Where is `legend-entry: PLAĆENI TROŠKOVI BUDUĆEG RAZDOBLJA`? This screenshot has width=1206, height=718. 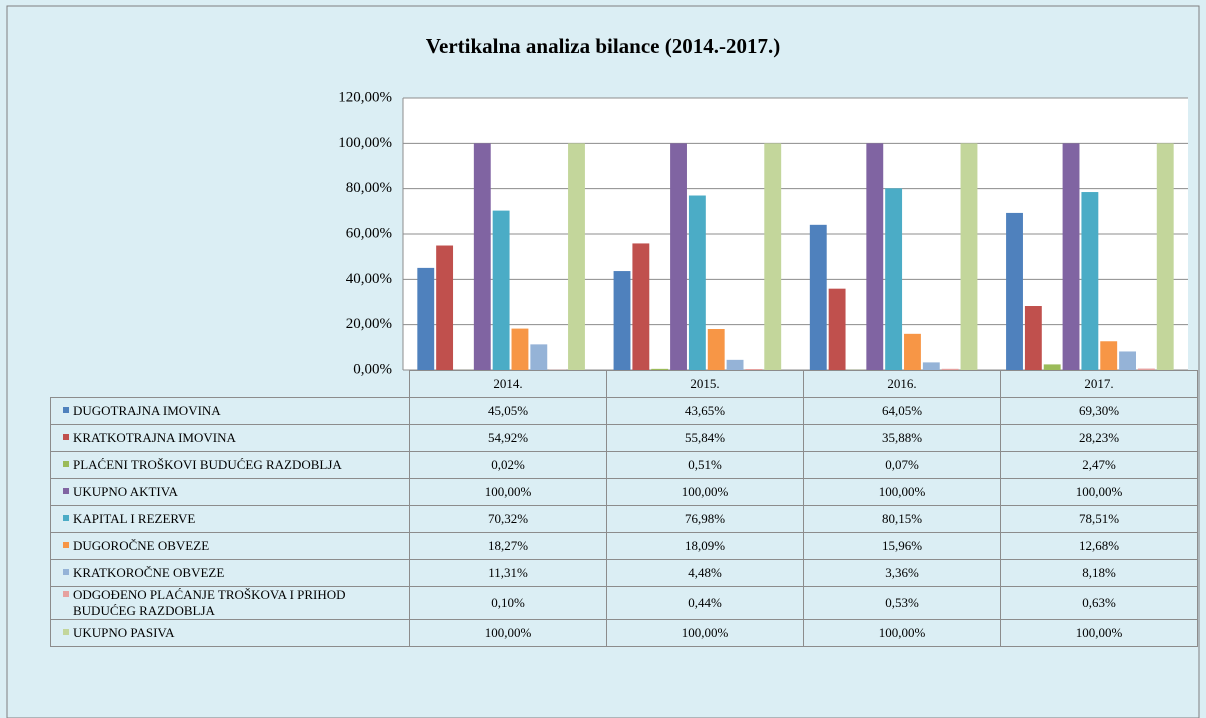 legend-entry: PLAĆENI TROŠKOVI BUDUĆEG RAZDOBLJA is located at coordinates (230, 465).